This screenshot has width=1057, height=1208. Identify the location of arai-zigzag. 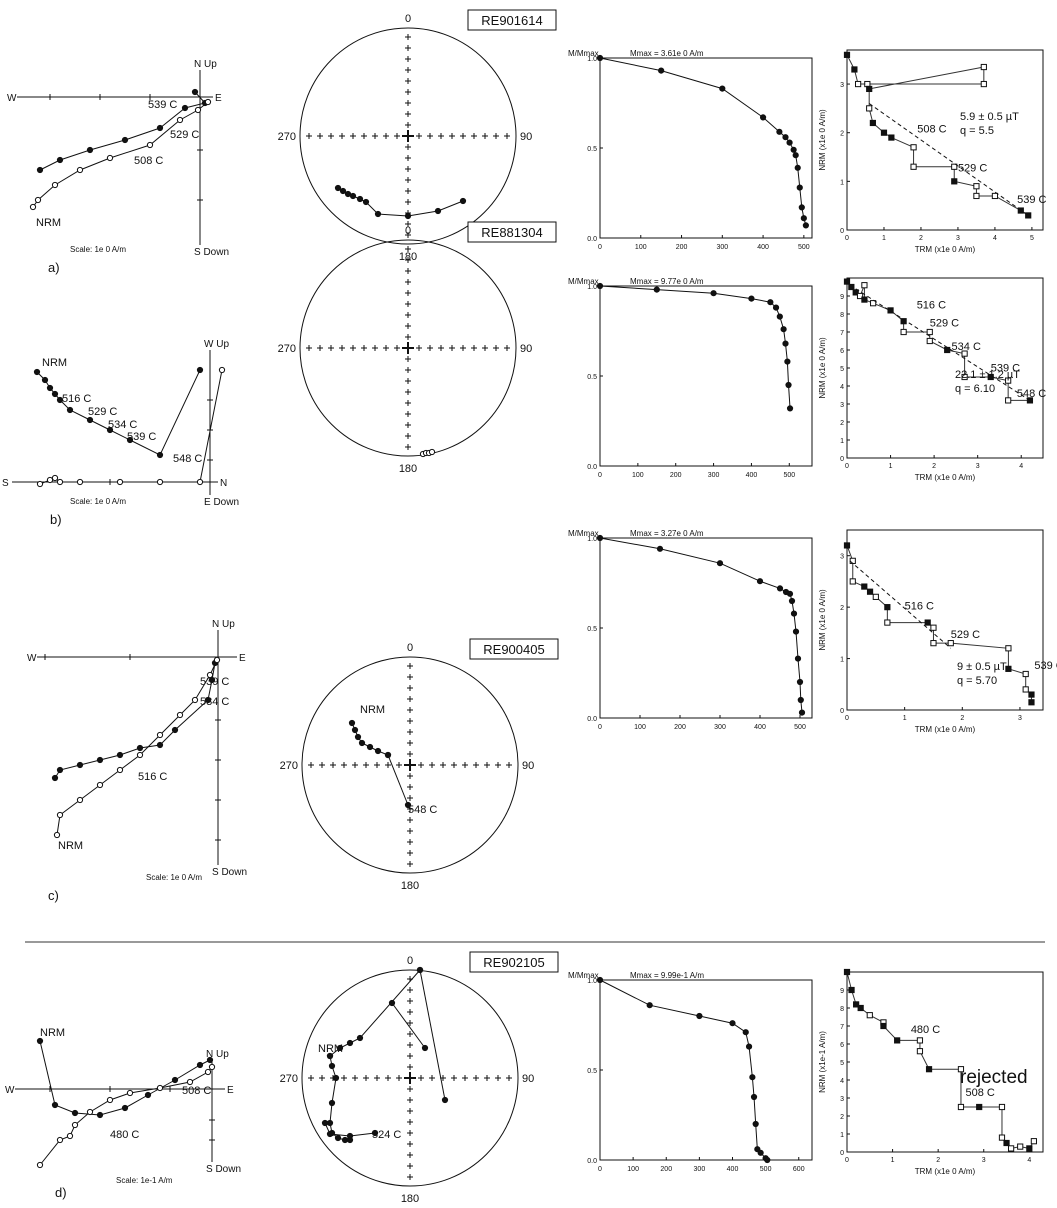
(939, 624).